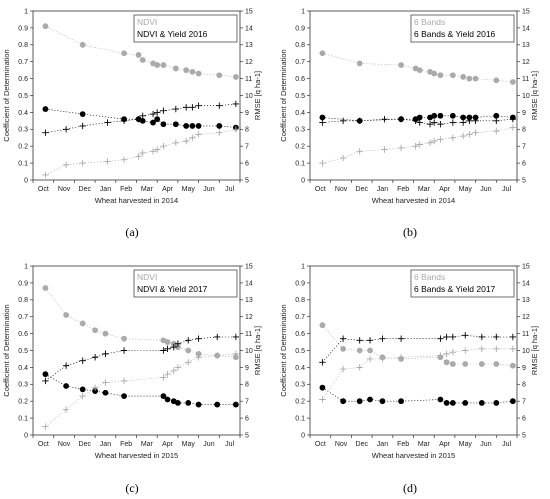 Image resolution: width=550 pixels, height=499 pixels. What do you see at coordinates (524, 435) in the screenshot?
I see `right-tick-label: 5` at bounding box center [524, 435].